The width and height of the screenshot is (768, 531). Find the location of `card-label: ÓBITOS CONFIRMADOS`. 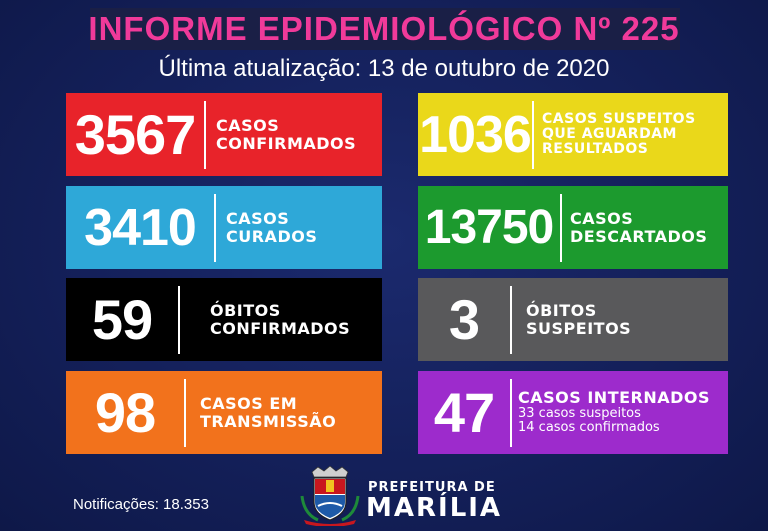

card-label: ÓBITOS CONFIRMADOS is located at coordinates (280, 319).